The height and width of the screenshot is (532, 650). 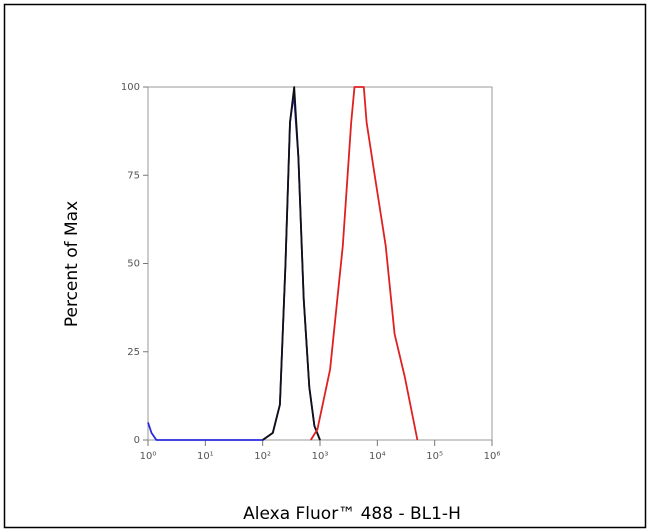 What do you see at coordinates (205, 456) in the screenshot?
I see `x-tick-label: 10¹` at bounding box center [205, 456].